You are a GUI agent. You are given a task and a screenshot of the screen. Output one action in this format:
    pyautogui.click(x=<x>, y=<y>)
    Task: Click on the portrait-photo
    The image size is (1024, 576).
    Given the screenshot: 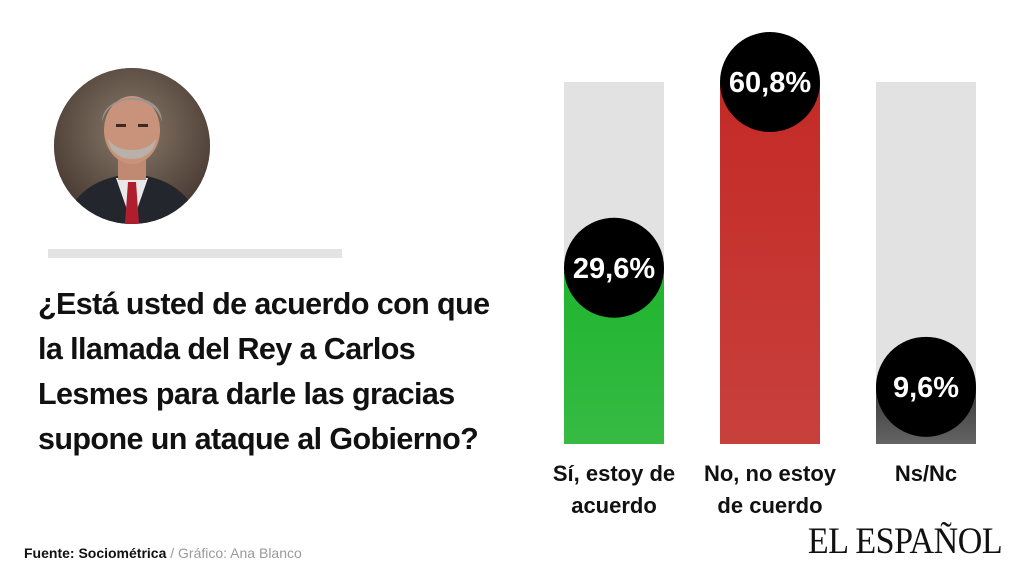 What is the action you would take?
    pyautogui.click(x=132, y=146)
    